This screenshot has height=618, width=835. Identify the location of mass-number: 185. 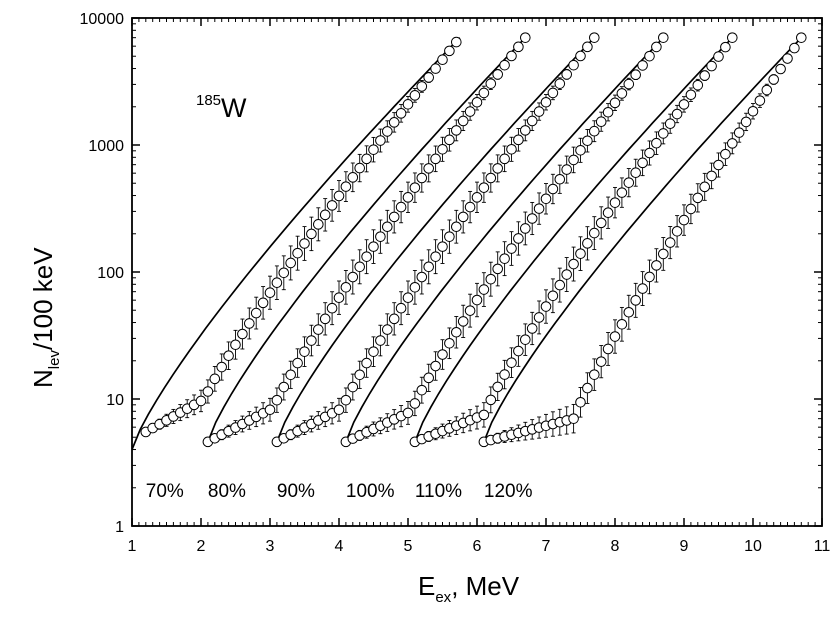
(208, 100).